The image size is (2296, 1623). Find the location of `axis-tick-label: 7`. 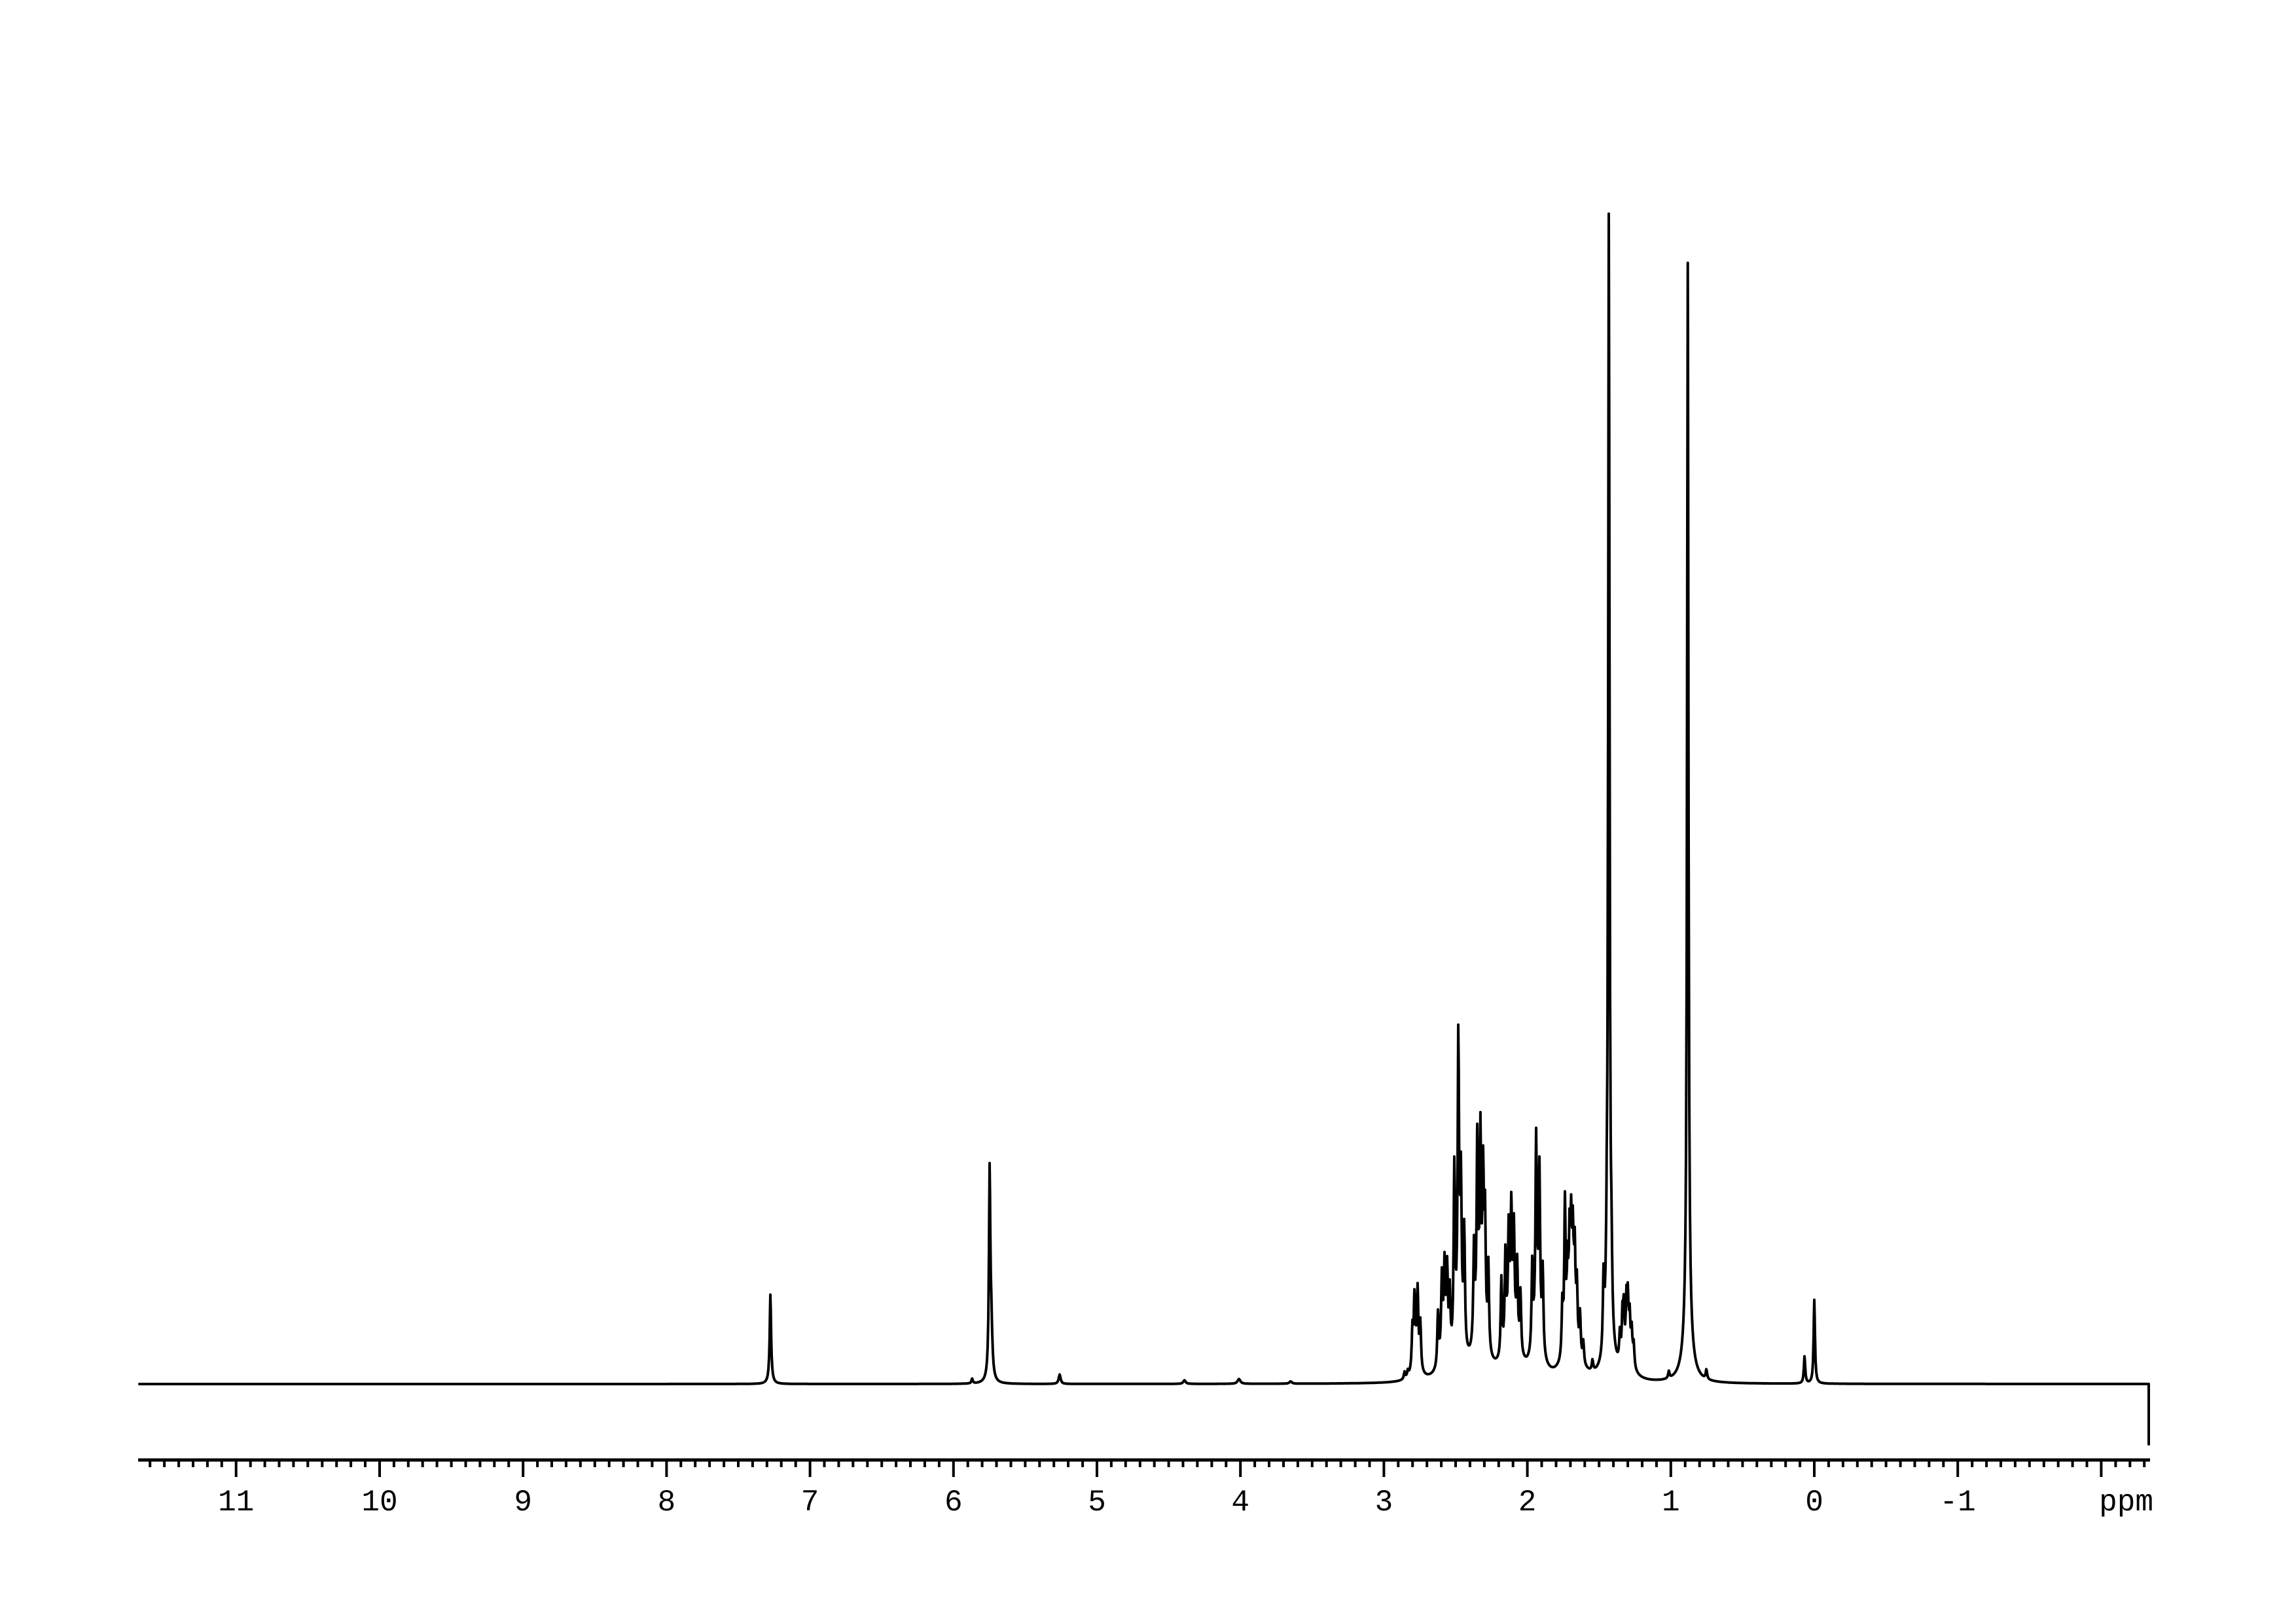

axis-tick-label: 7 is located at coordinates (810, 1503).